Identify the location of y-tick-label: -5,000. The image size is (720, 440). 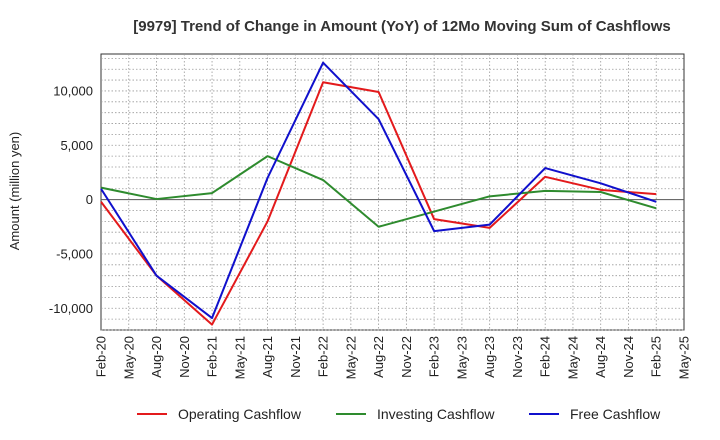
(74, 253).